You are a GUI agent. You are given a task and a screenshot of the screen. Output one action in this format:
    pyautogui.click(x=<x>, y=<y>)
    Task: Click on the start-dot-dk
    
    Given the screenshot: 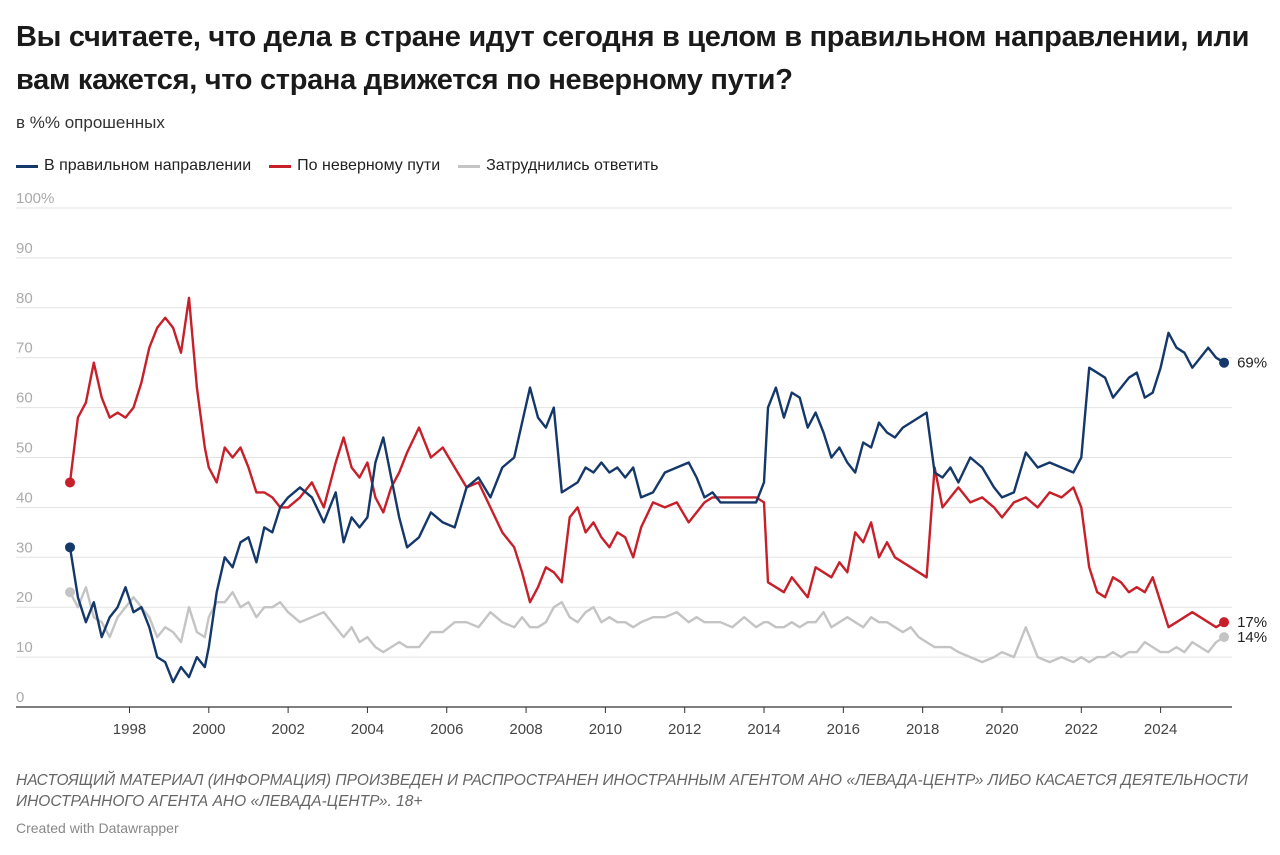 What is the action you would take?
    pyautogui.click(x=70, y=592)
    